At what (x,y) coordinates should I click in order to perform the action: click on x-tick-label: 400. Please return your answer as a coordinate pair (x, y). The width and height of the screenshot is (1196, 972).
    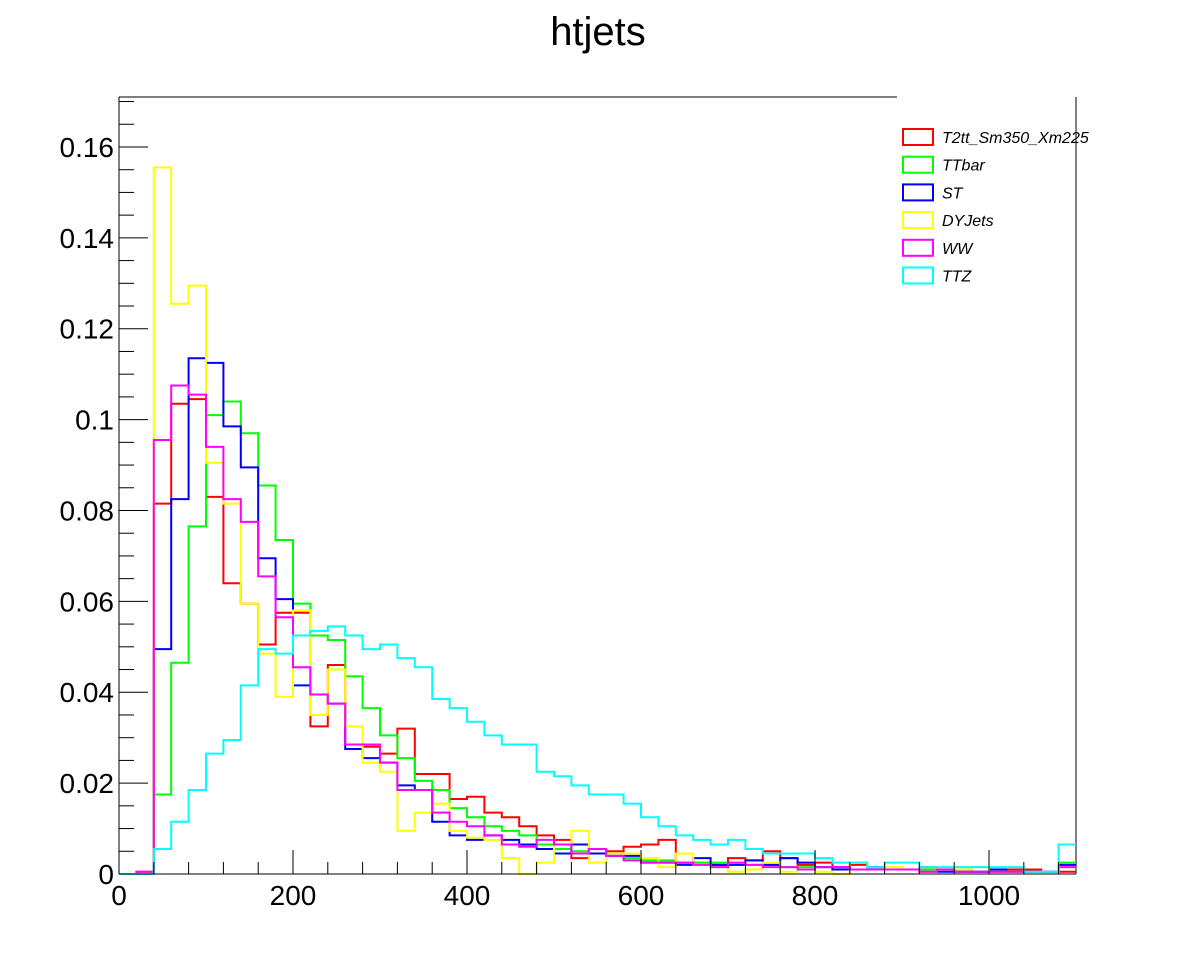
    Looking at the image, I should click on (467, 895).